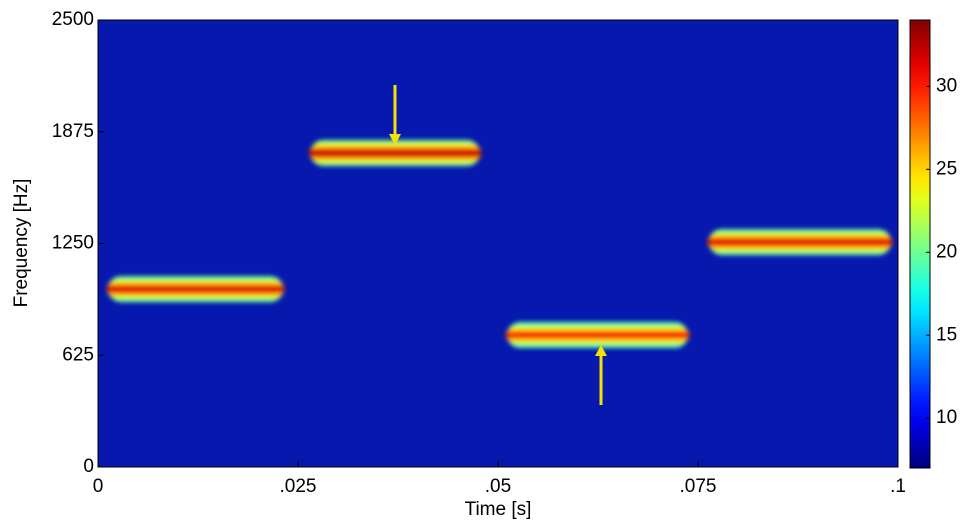 This screenshot has width=960, height=522. Describe the element at coordinates (698, 486) in the screenshot. I see `x-tick-label: .075` at that location.